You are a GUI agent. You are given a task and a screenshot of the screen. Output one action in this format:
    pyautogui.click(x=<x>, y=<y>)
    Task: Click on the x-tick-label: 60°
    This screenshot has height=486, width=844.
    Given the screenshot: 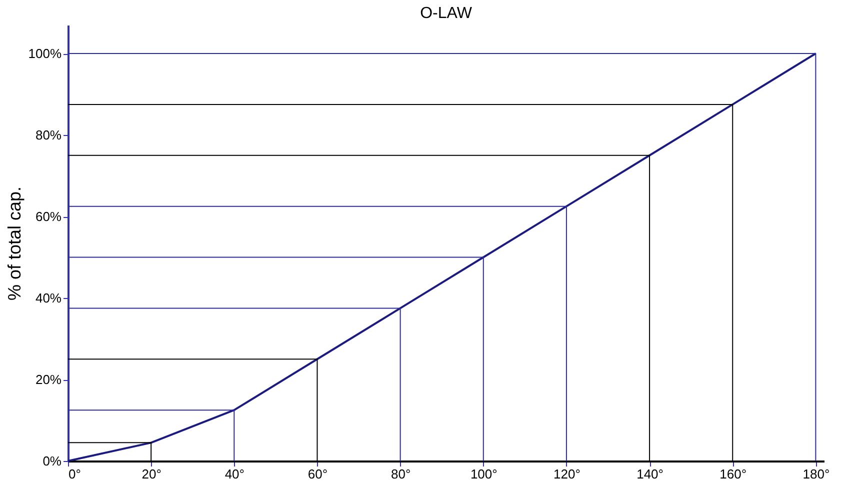 What is the action you would take?
    pyautogui.click(x=318, y=474)
    